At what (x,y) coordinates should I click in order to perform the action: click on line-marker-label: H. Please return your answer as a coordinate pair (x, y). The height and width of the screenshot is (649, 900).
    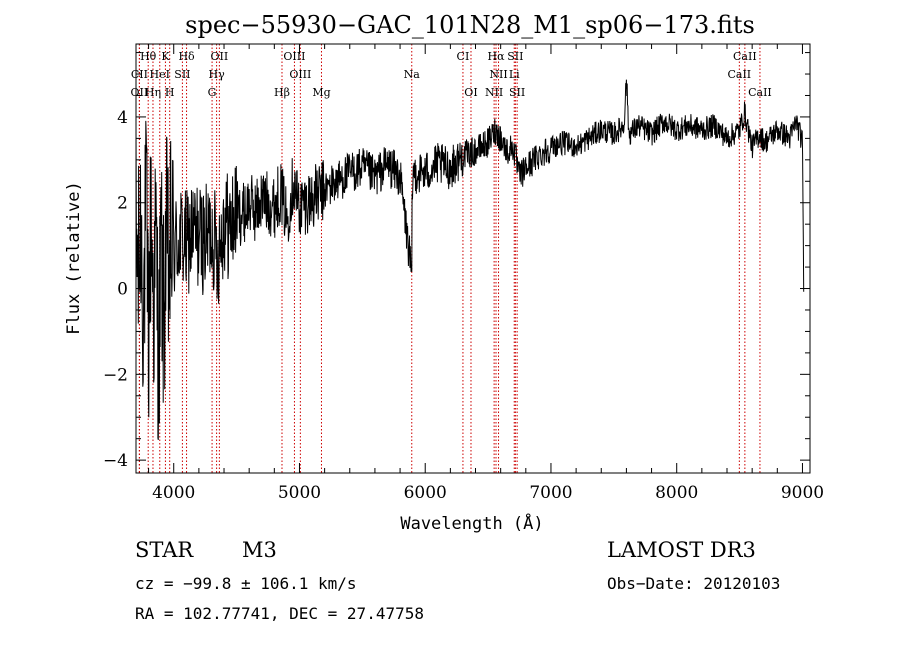
    Looking at the image, I should click on (170, 92).